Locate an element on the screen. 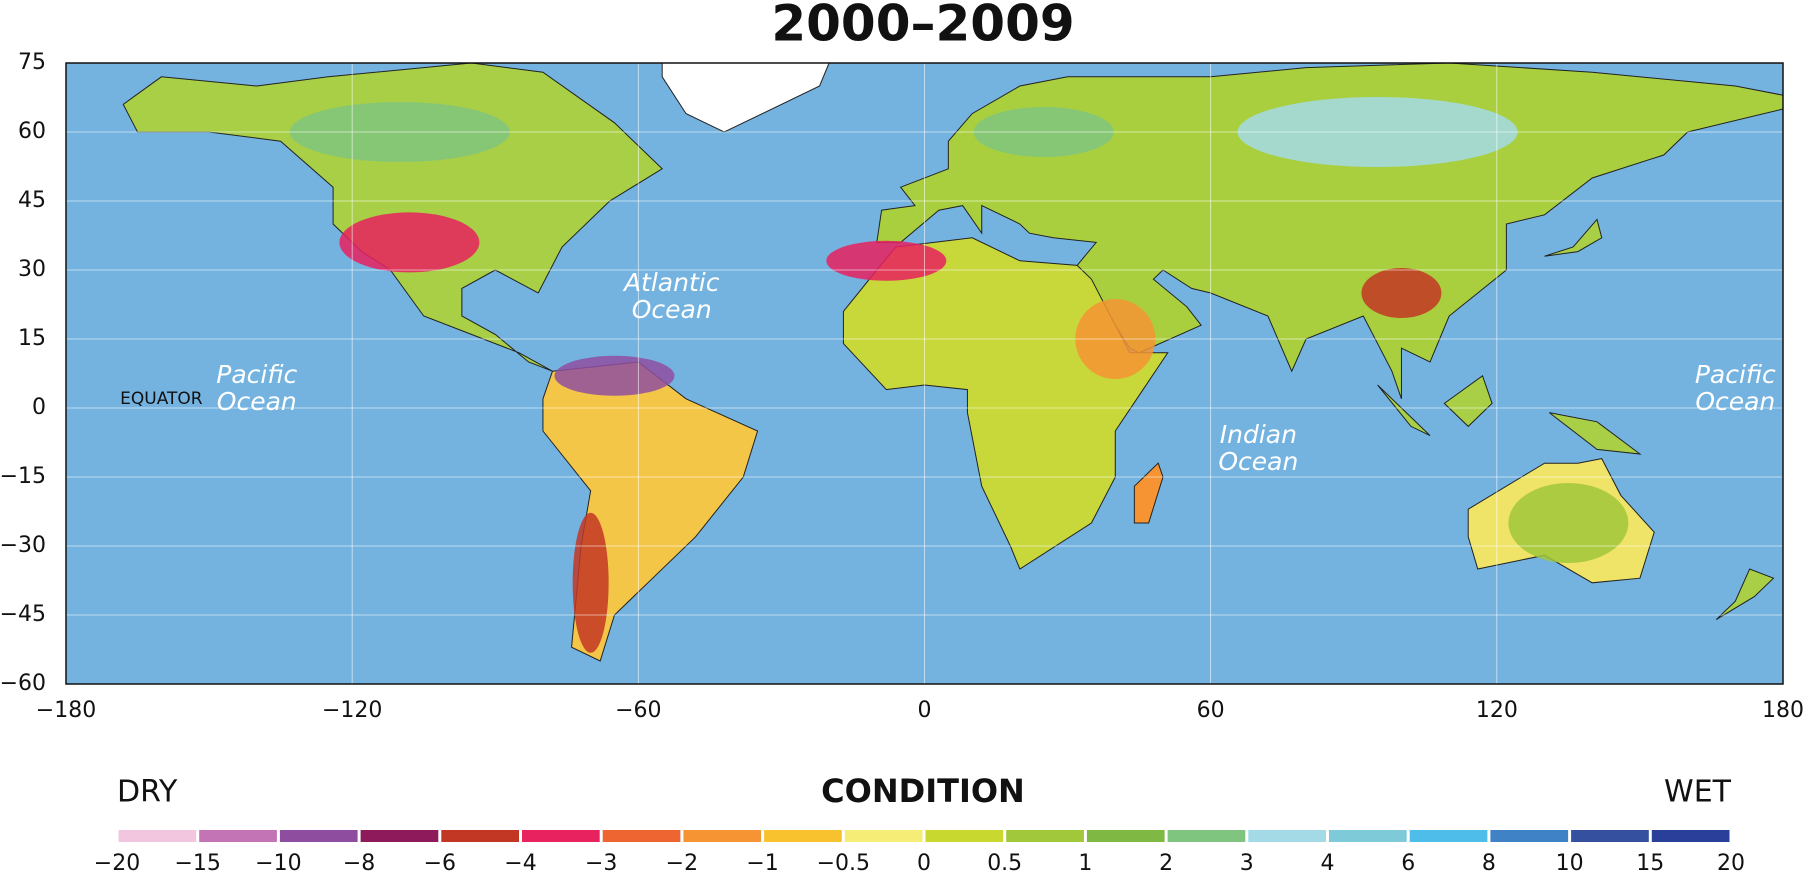 The image size is (1809, 878). colorbar-tick-label: −1 is located at coordinates (762, 863).